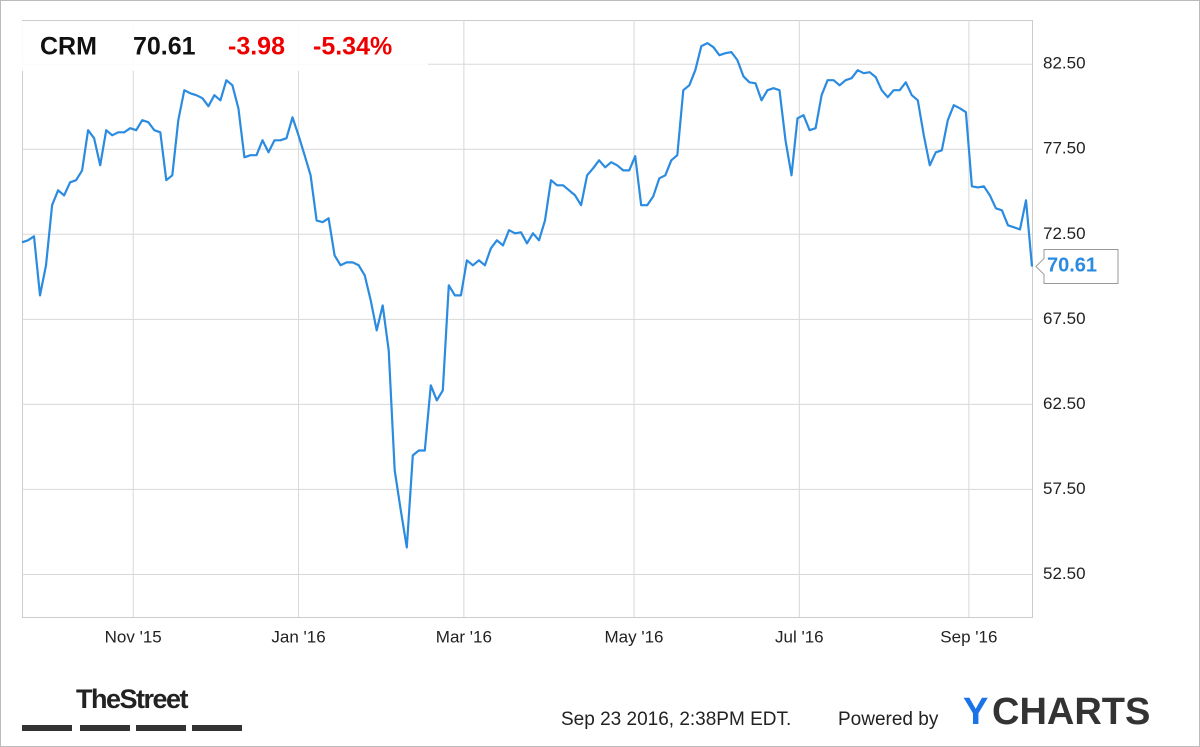  What do you see at coordinates (132, 699) in the screenshot?
I see `source-logo: TheStreet` at bounding box center [132, 699].